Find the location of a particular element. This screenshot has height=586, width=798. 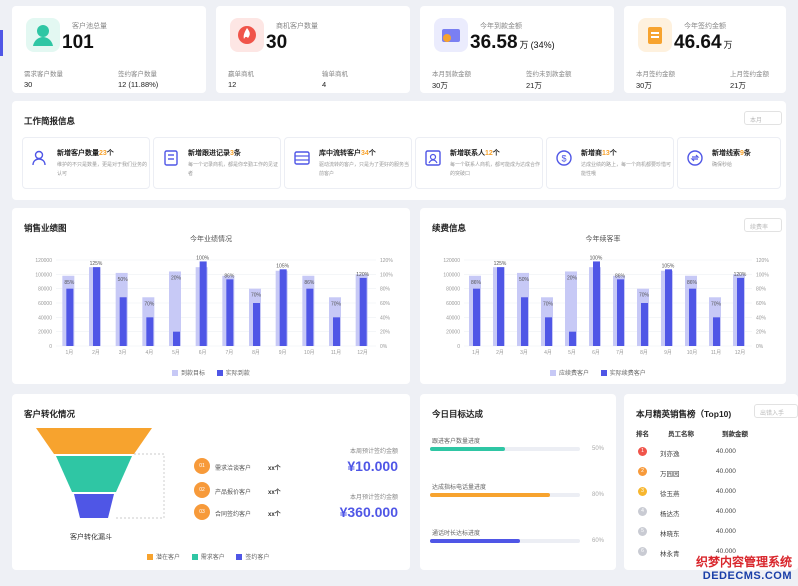

work-item-new-customers: 新增客户数量23个 维护的不只是数量，更是对于我们业务的认可 is located at coordinates (86, 163).